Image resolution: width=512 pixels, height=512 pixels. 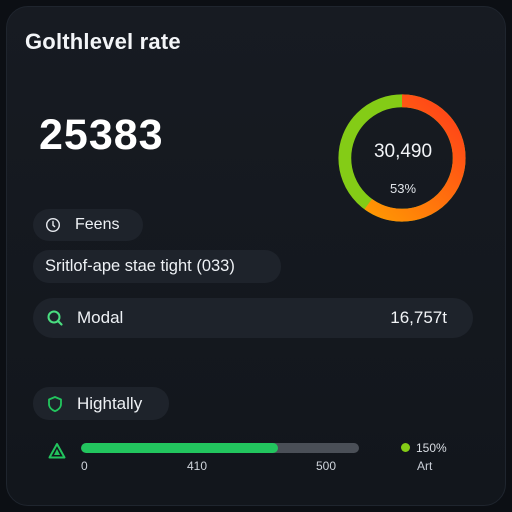 I want to click on donut-percent: 53%, so click(x=403, y=188).